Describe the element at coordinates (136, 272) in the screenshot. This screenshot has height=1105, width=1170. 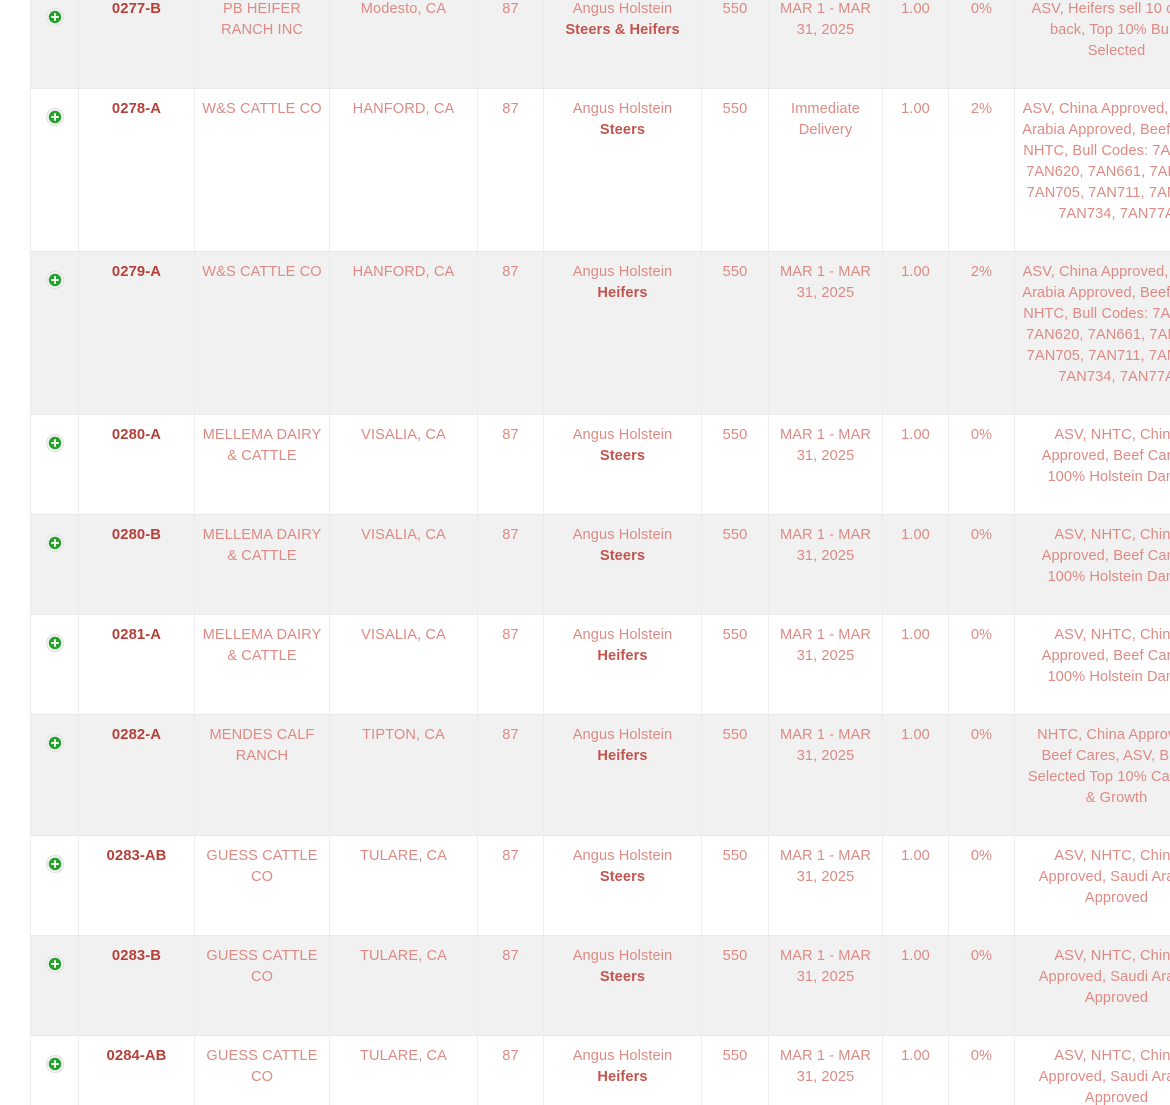
I see `lot-number-label: 0279-A` at that location.